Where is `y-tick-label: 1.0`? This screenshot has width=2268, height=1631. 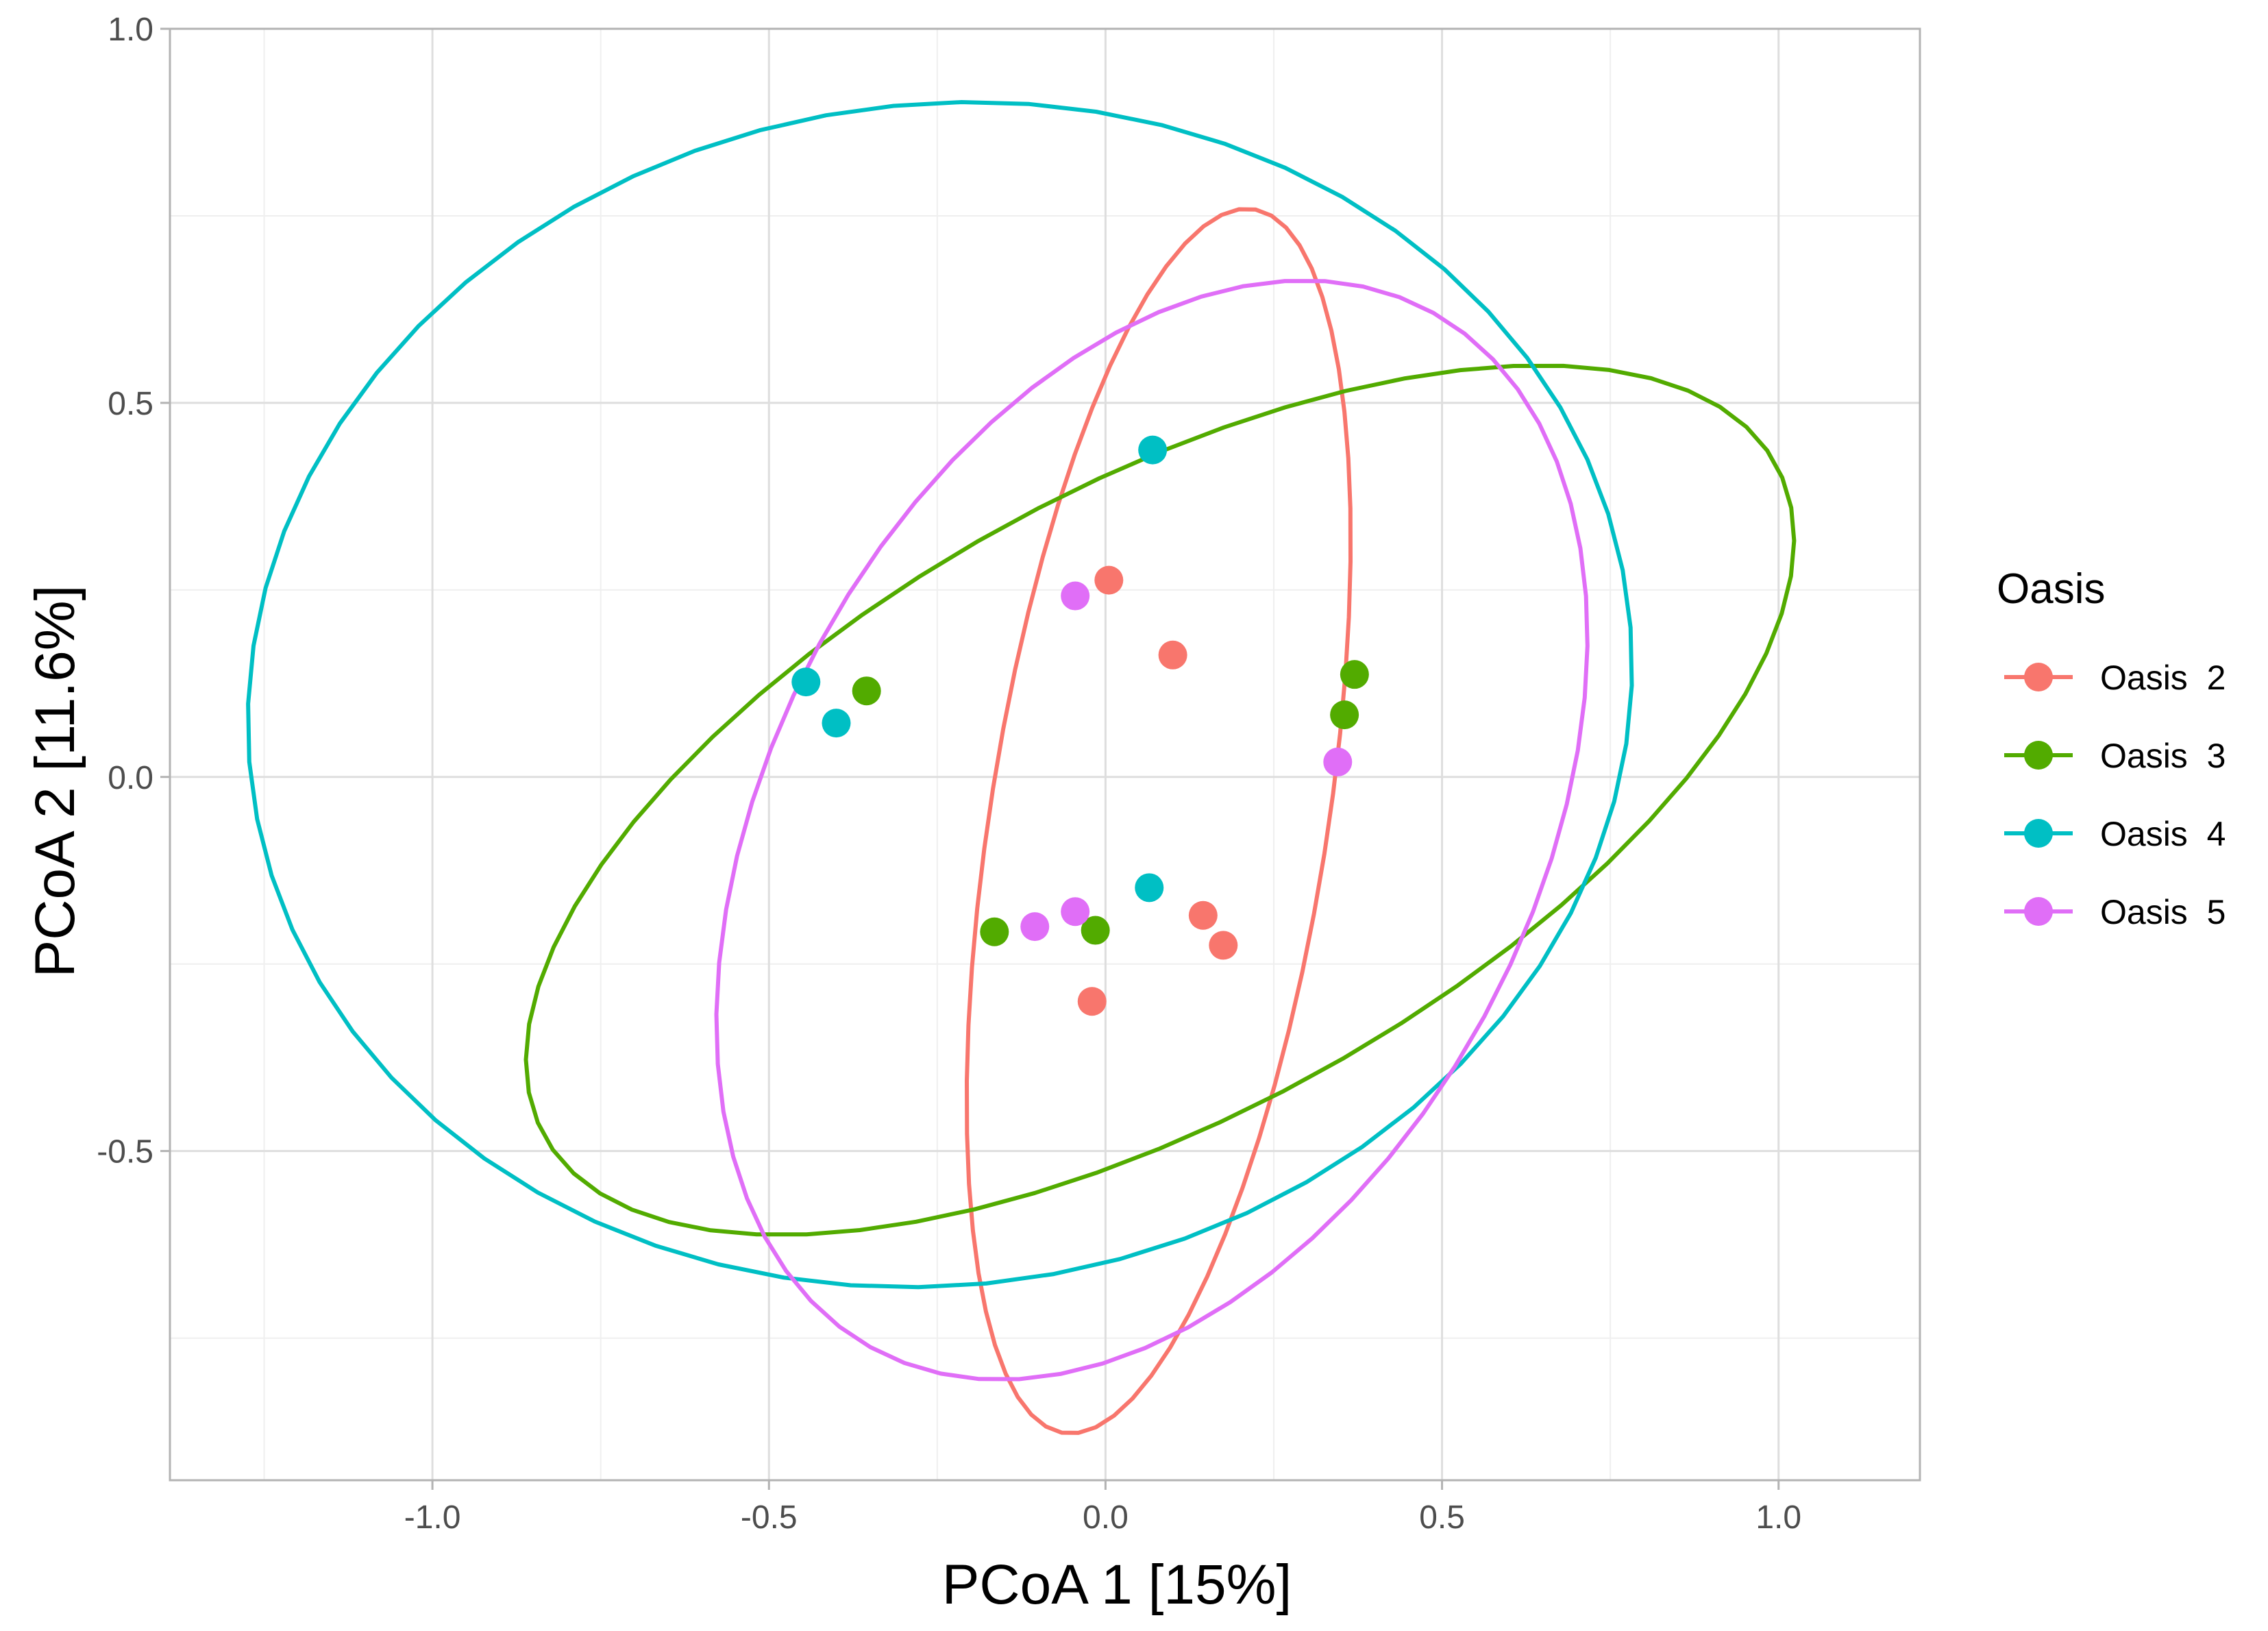 y-tick-label: 1.0 is located at coordinates (130, 30).